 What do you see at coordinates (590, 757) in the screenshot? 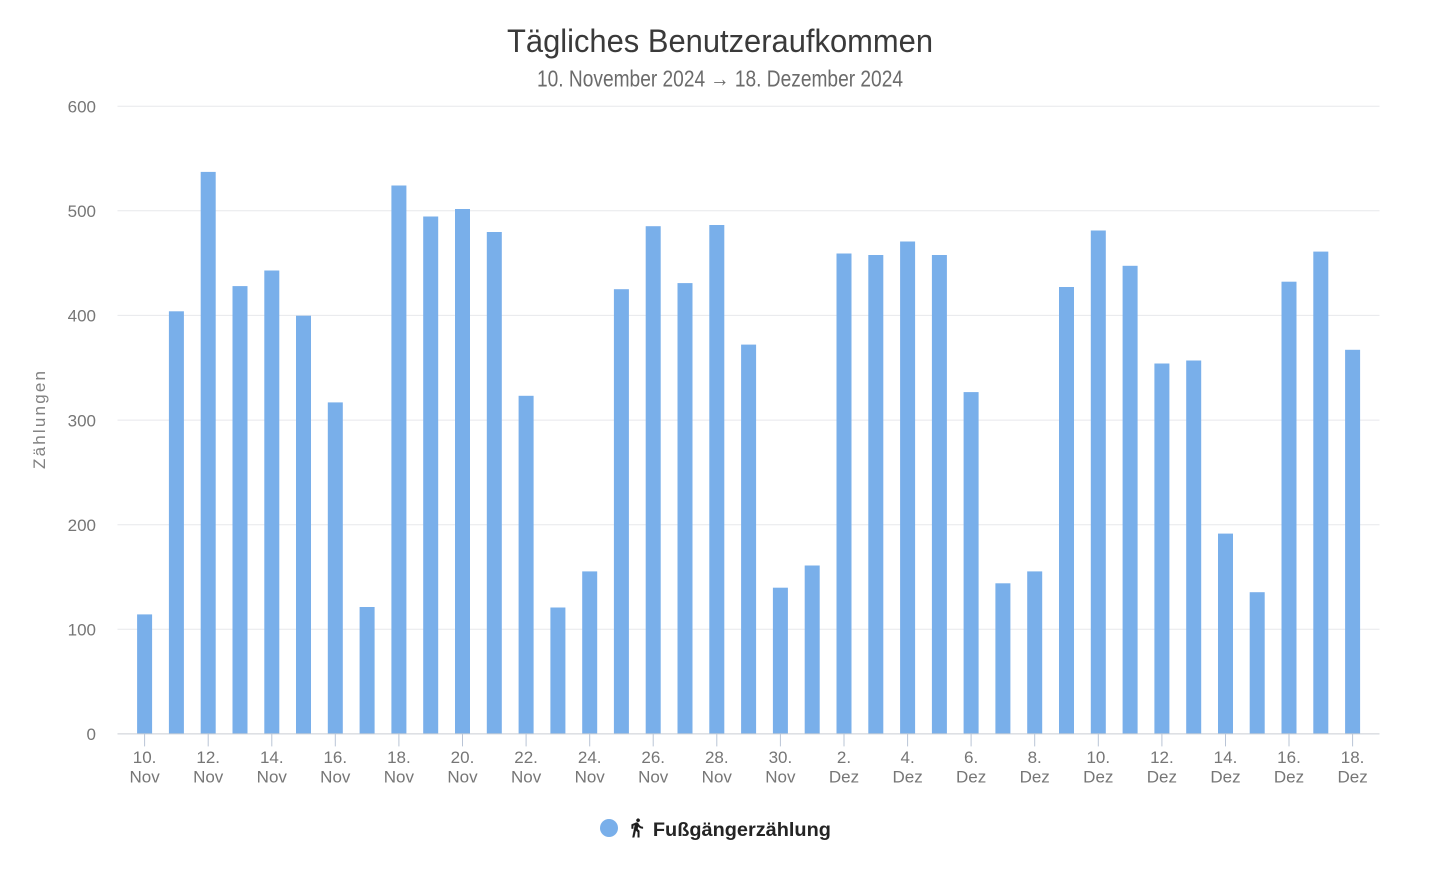
I see `svg-text: 24.` at bounding box center [590, 757].